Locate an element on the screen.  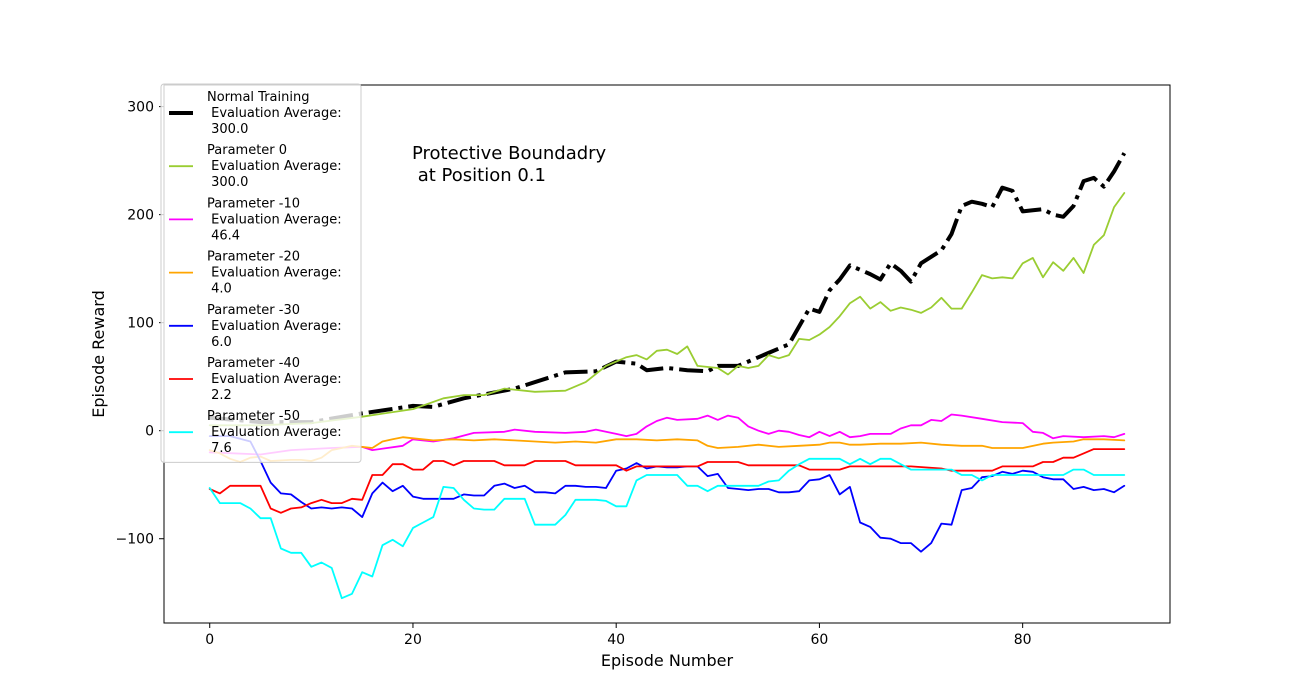
legend-entry-6: Parameter -50 Evaluation Average: 7.6 is located at coordinates (274, 432).